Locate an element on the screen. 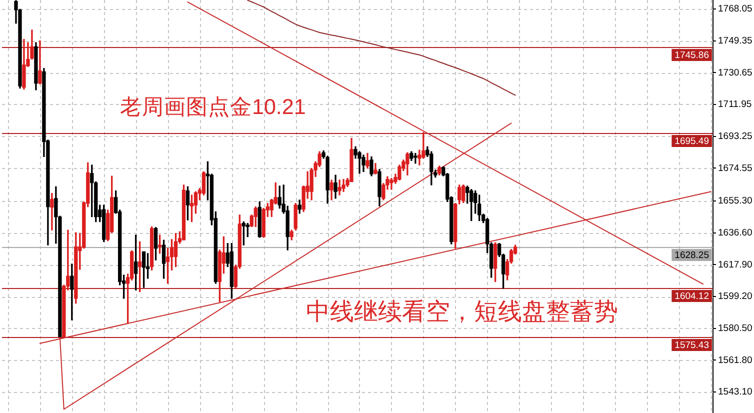 The width and height of the screenshot is (754, 413). y-tick-label: 1543.10 is located at coordinates (735, 392).